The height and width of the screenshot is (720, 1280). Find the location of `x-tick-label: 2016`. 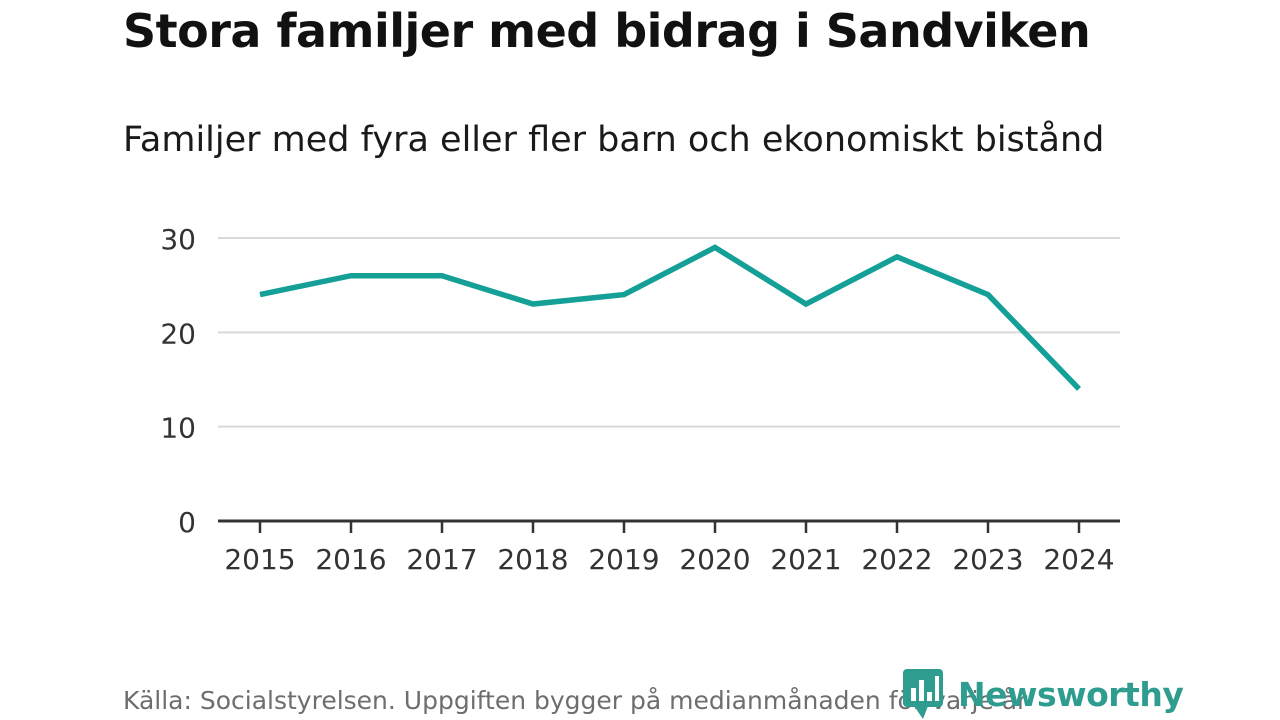

x-tick-label: 2016 is located at coordinates (350, 559).